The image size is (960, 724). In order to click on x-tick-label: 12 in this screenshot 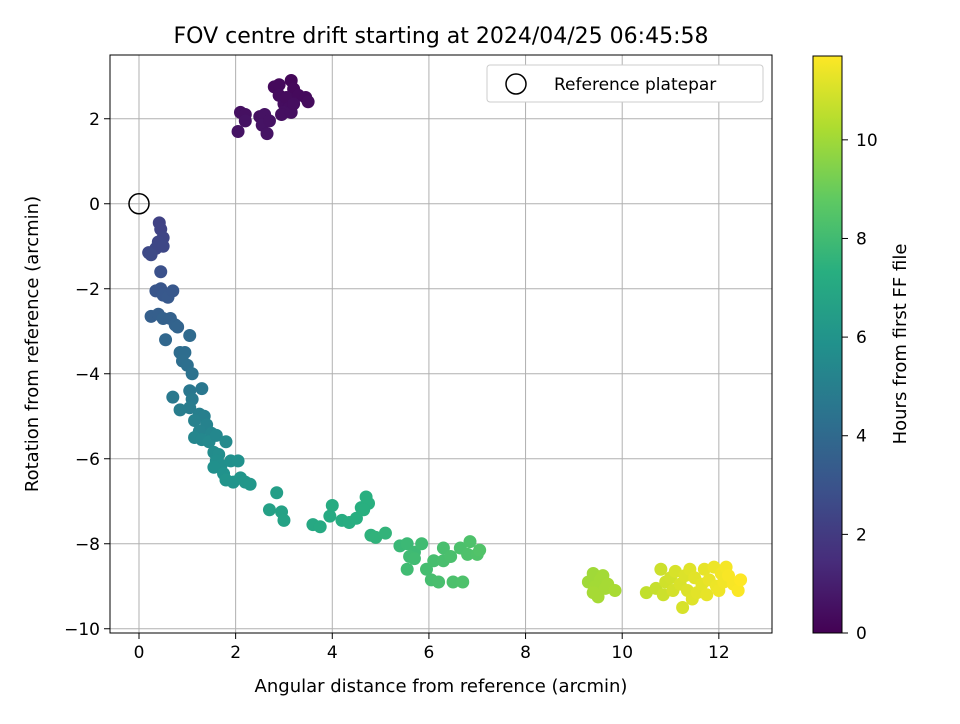, I will do `click(719, 653)`.